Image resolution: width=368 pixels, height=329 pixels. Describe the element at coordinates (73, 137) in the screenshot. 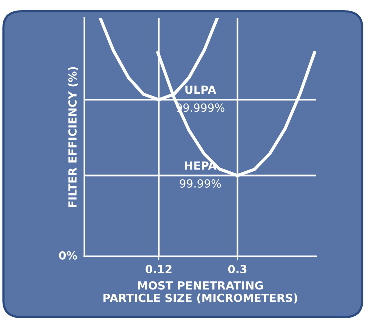

I see `y-axis-title: FILTER EFFICIENCY (%)` at that location.